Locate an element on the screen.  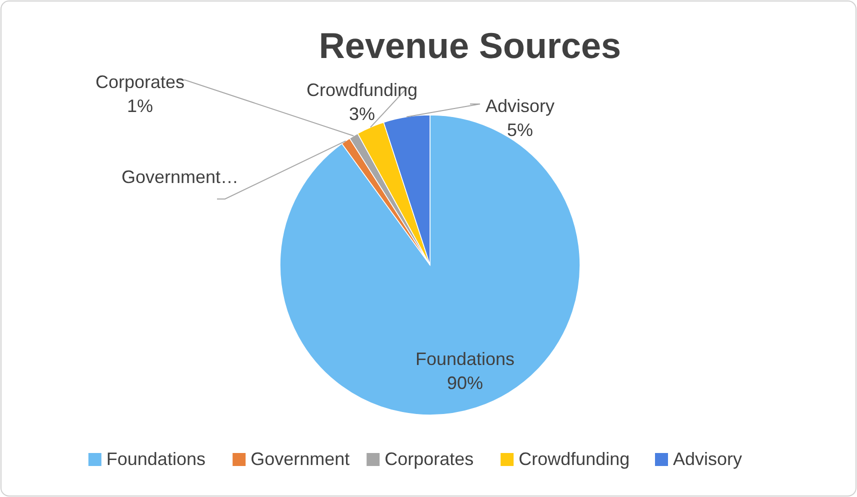
data-label: 5% is located at coordinates (520, 130).